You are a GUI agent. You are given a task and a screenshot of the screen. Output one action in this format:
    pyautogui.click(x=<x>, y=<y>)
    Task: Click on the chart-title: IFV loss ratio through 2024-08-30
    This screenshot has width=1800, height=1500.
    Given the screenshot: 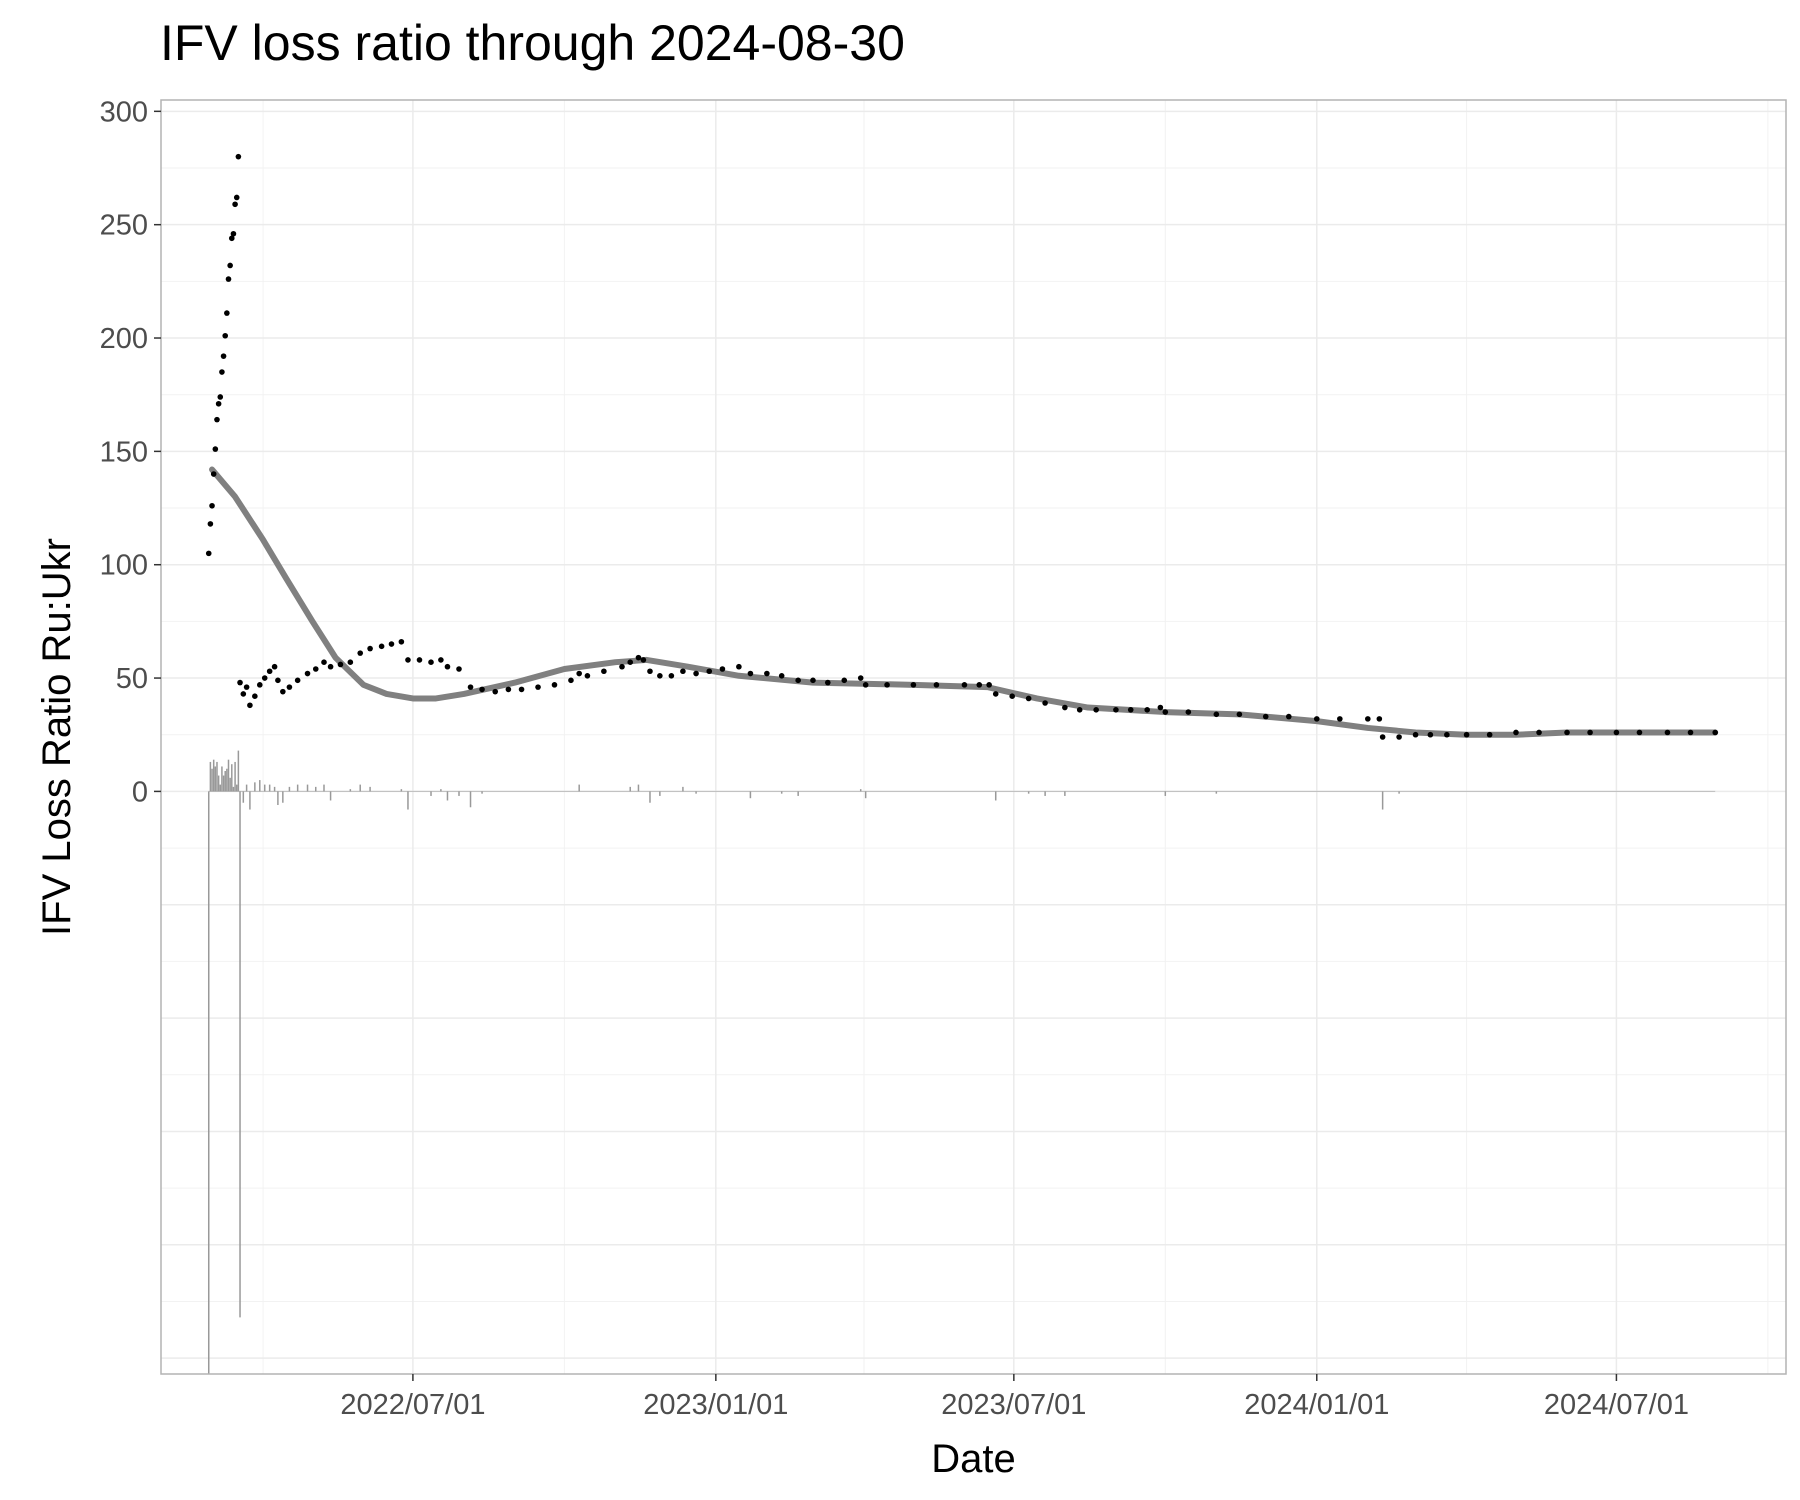 What is the action you would take?
    pyautogui.click(x=532, y=43)
    